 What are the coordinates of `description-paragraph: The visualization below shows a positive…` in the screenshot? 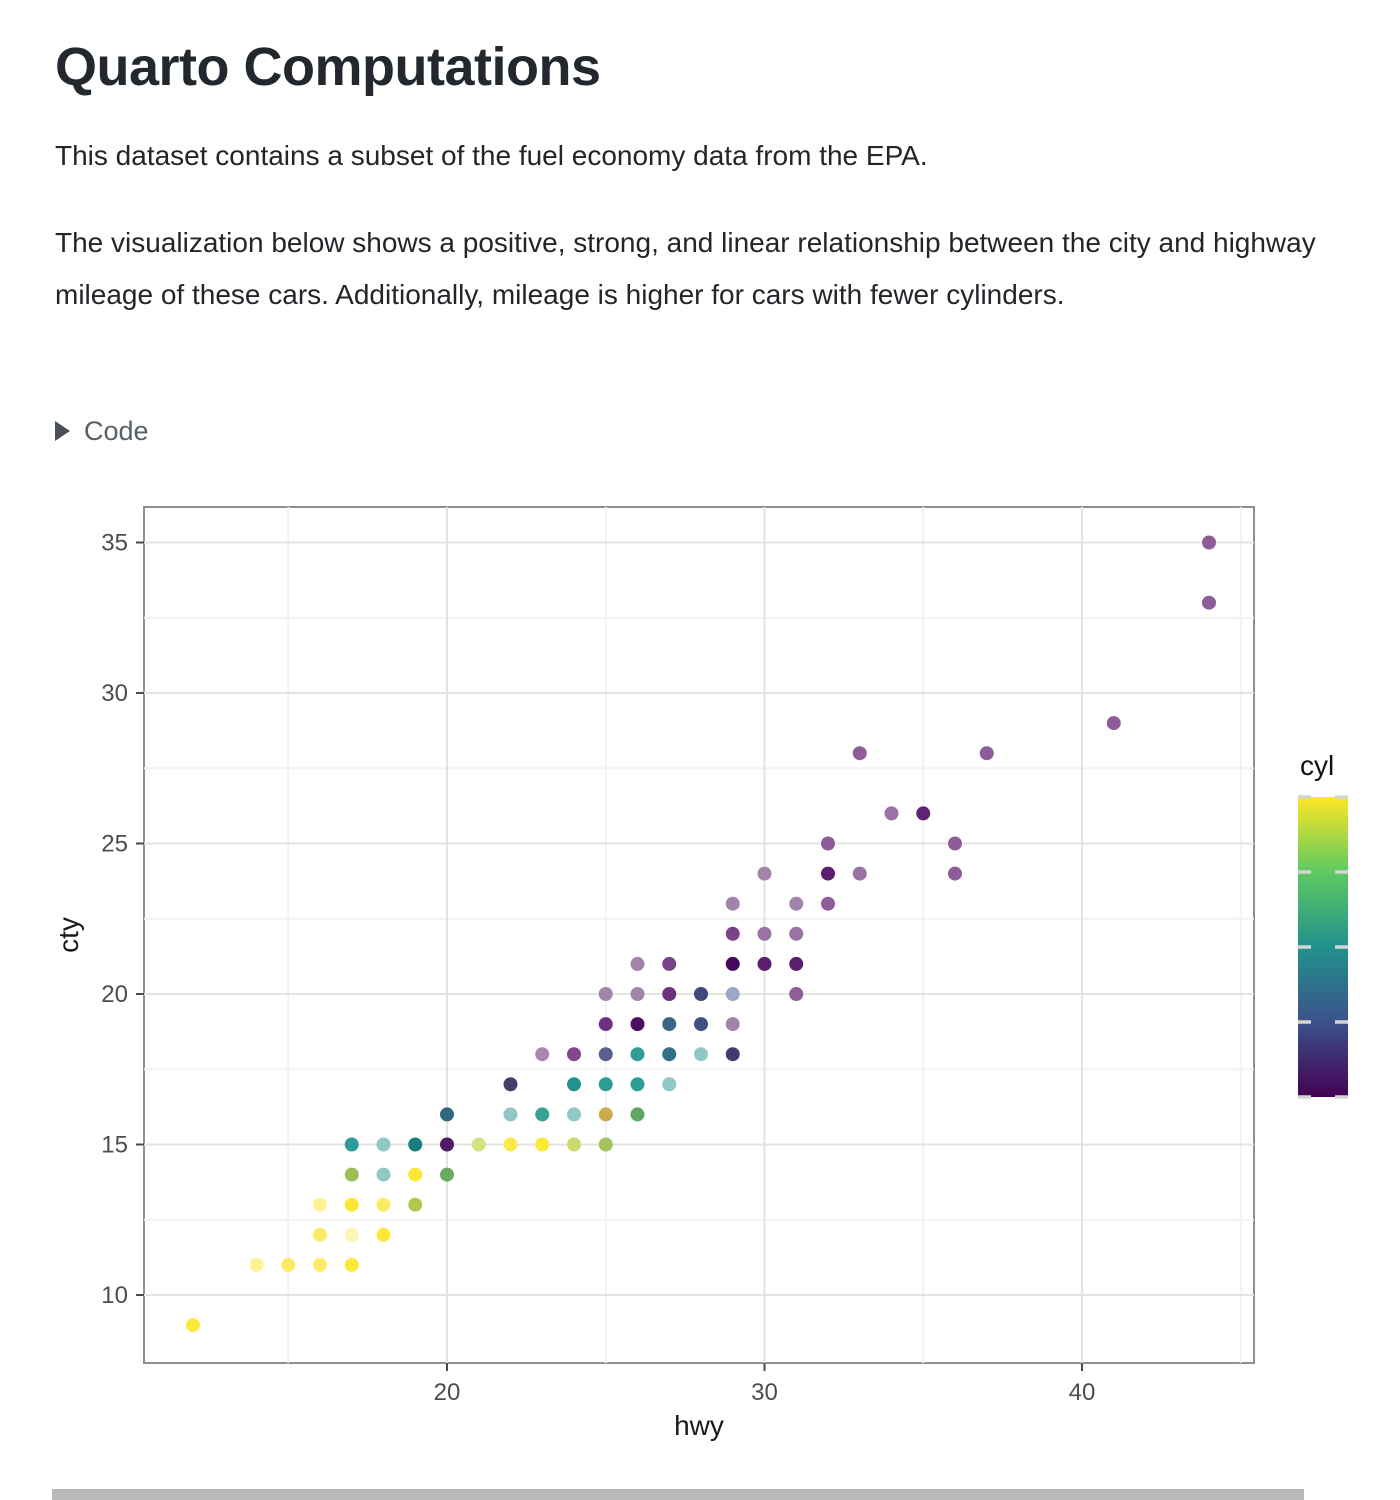 It's located at (685, 268).